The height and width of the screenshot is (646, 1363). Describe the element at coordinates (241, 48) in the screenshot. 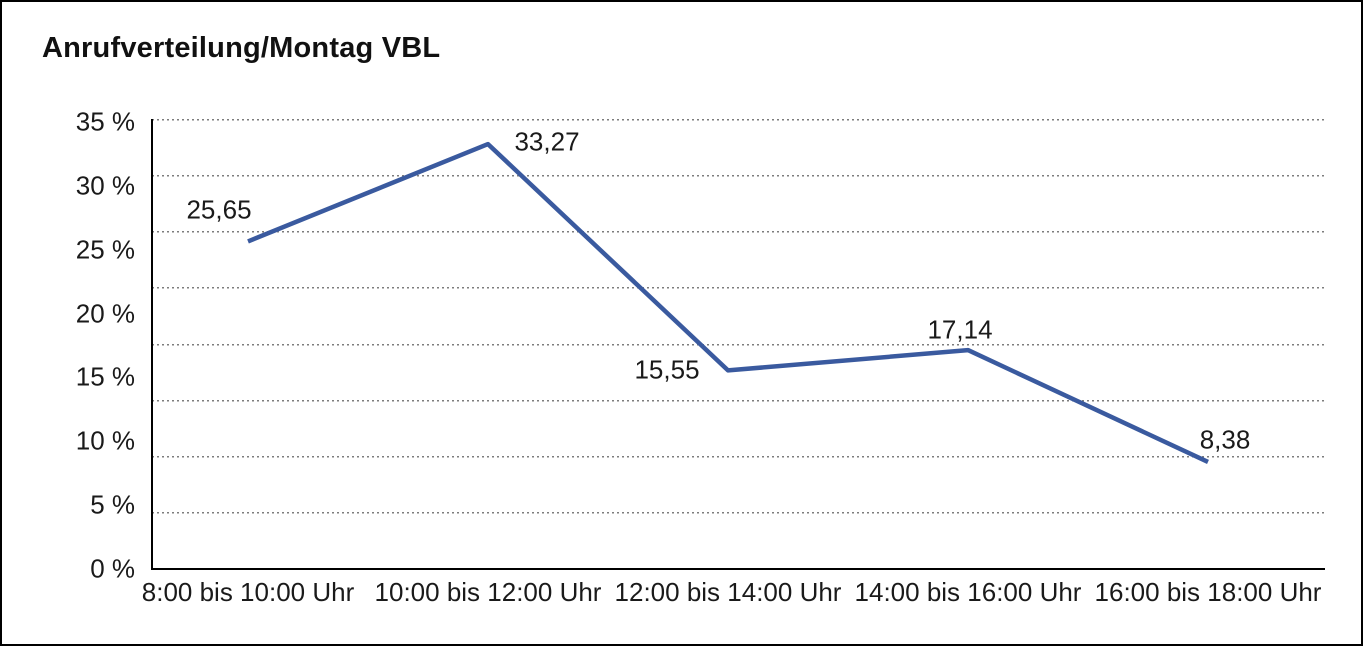

I see `chart-title: Anrufverteilung/Montag VBL` at that location.